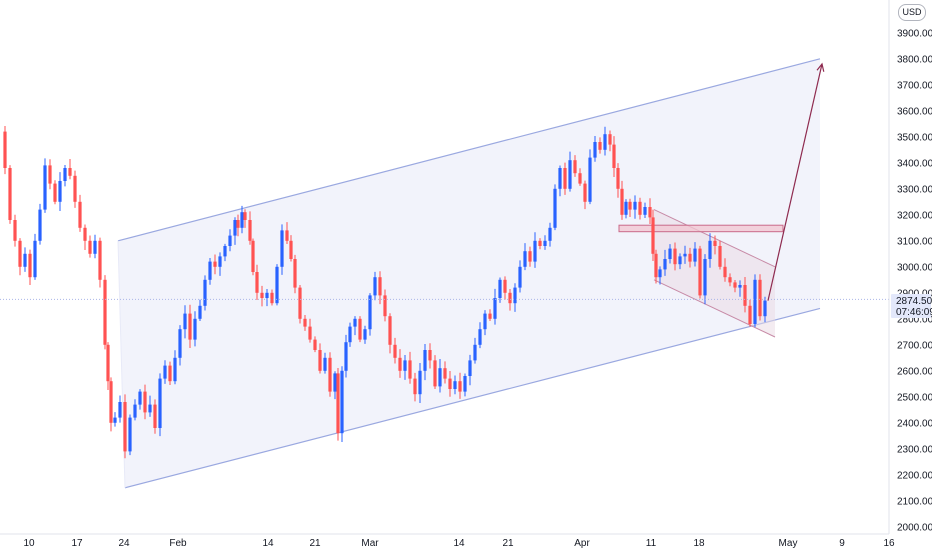 The image size is (932, 550). What do you see at coordinates (914, 501) in the screenshot?
I see `price-tick-label: 2100.00` at bounding box center [914, 501].